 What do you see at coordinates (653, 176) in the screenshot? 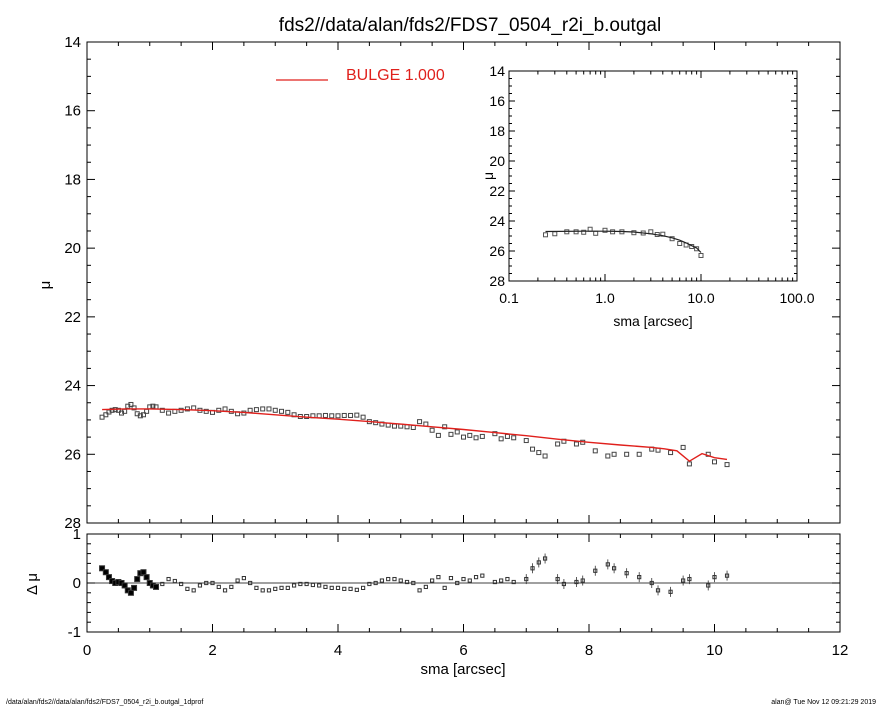
I see `inset-frame` at bounding box center [653, 176].